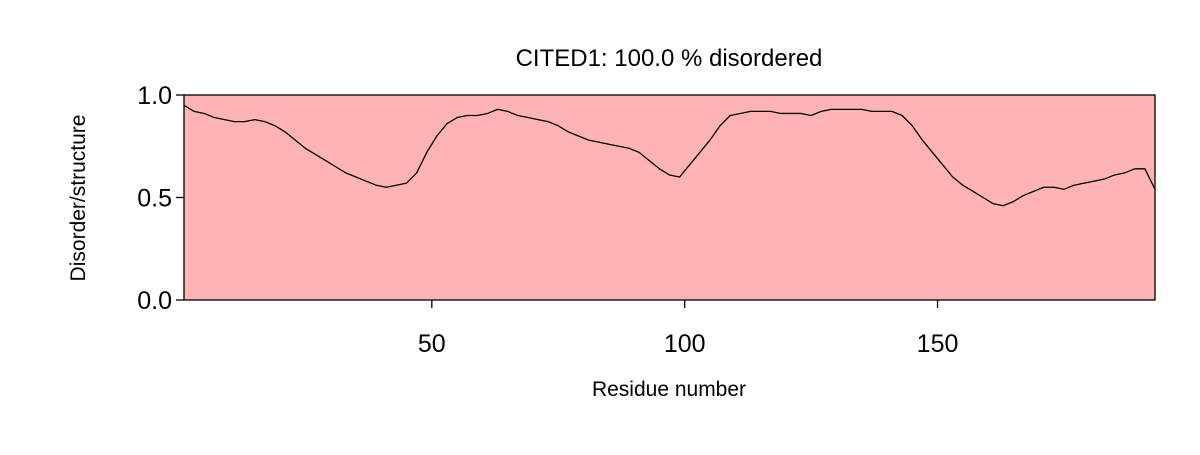 The width and height of the screenshot is (1200, 455). What do you see at coordinates (154, 301) in the screenshot?
I see `y-tick-label: 0.0` at bounding box center [154, 301].